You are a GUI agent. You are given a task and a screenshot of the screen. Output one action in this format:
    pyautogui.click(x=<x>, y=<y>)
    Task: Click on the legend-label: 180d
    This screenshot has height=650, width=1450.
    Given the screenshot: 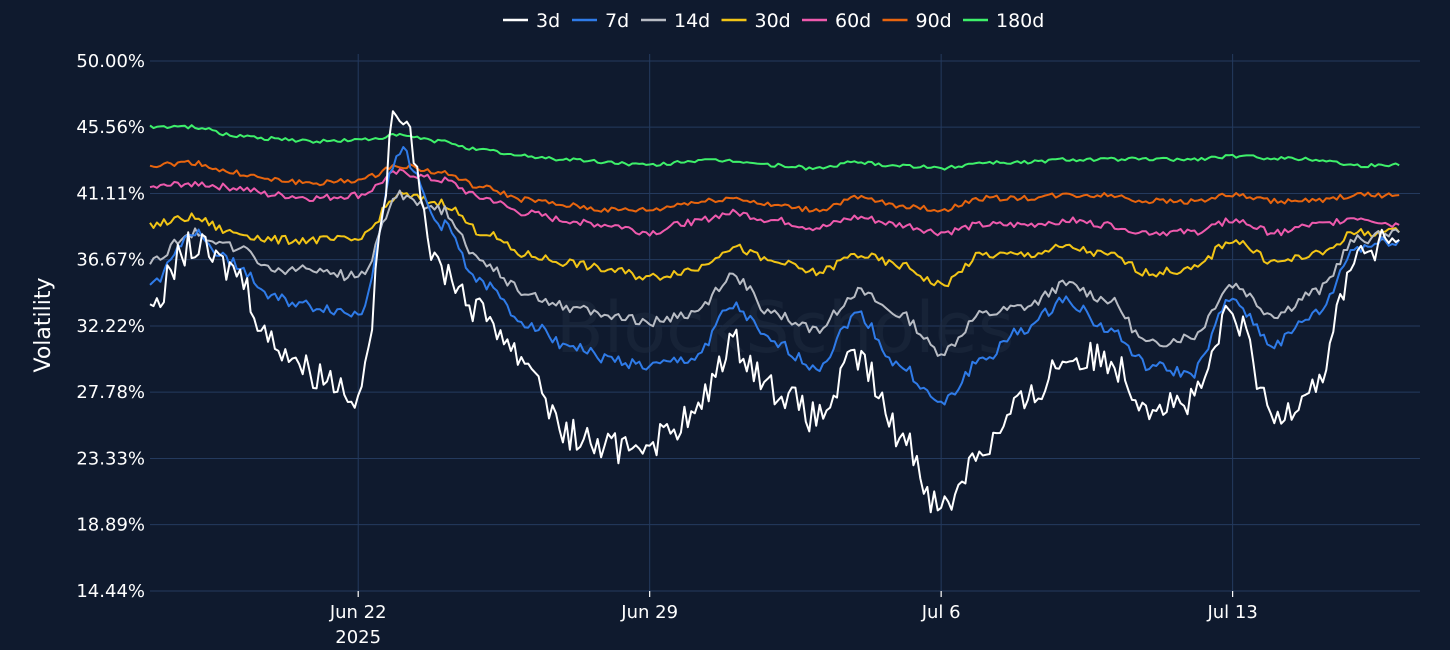 What is the action you would take?
    pyautogui.click(x=1020, y=21)
    